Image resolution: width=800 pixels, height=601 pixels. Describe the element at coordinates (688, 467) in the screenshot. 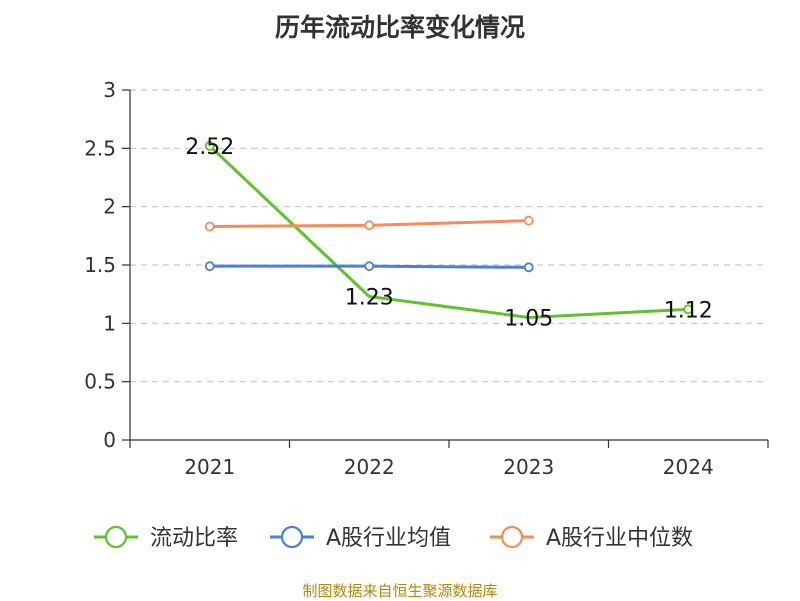

I see `x-tick-label: 2024` at that location.